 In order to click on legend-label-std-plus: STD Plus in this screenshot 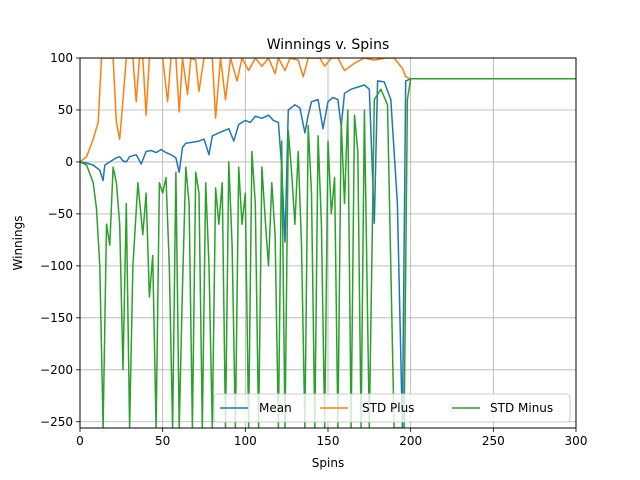, I will do `click(388, 408)`.